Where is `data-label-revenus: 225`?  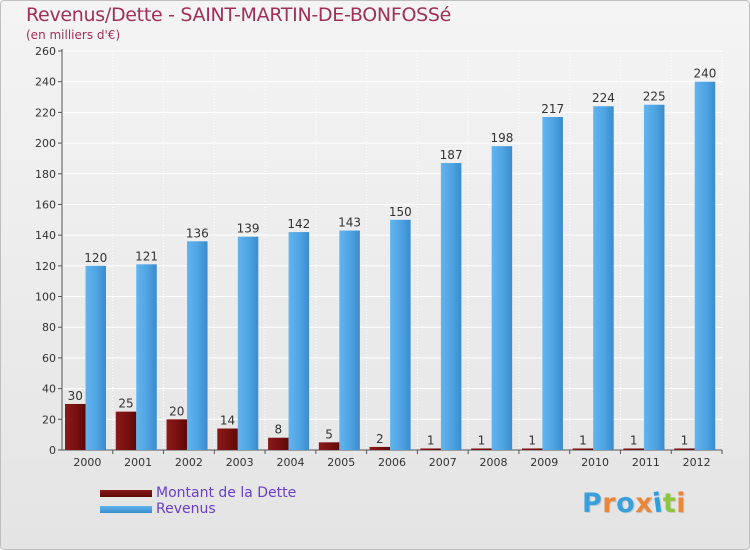 data-label-revenus: 225 is located at coordinates (654, 97).